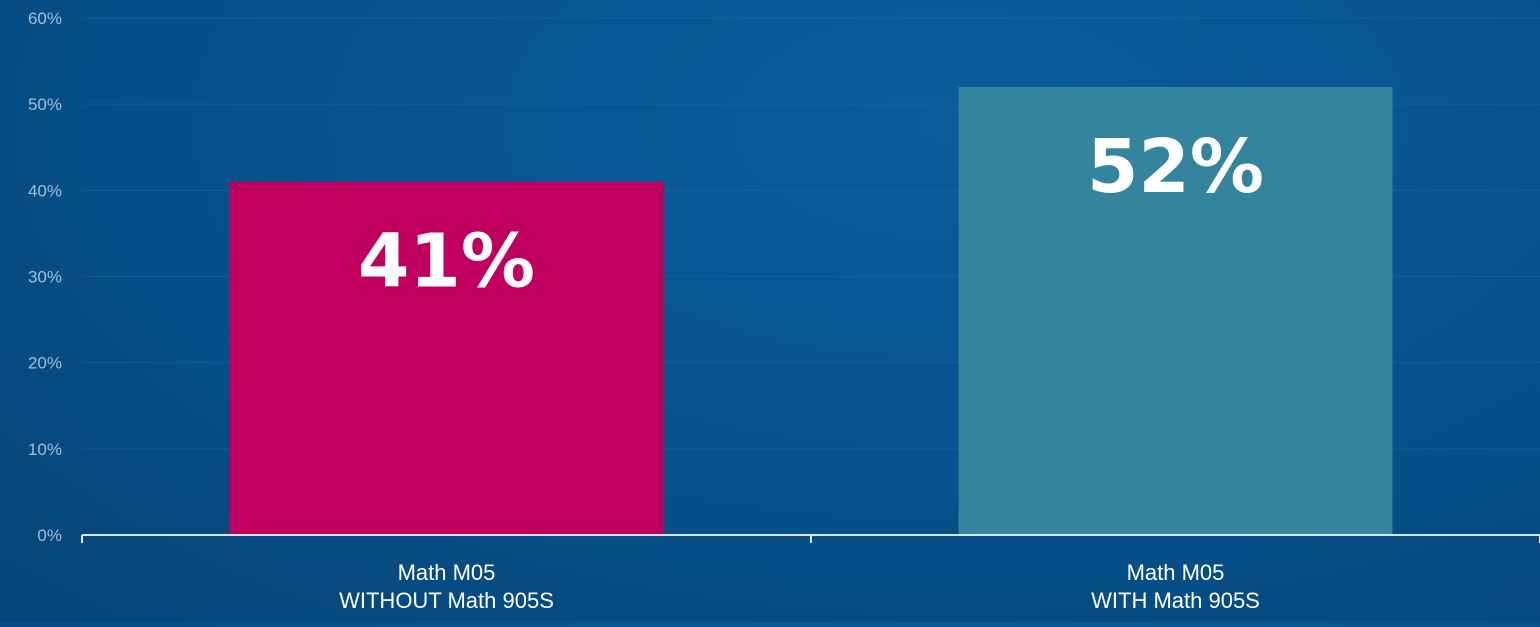 The image size is (1540, 627). Describe the element at coordinates (45, 18) in the screenshot. I see `y-tick-label: 60%` at that location.